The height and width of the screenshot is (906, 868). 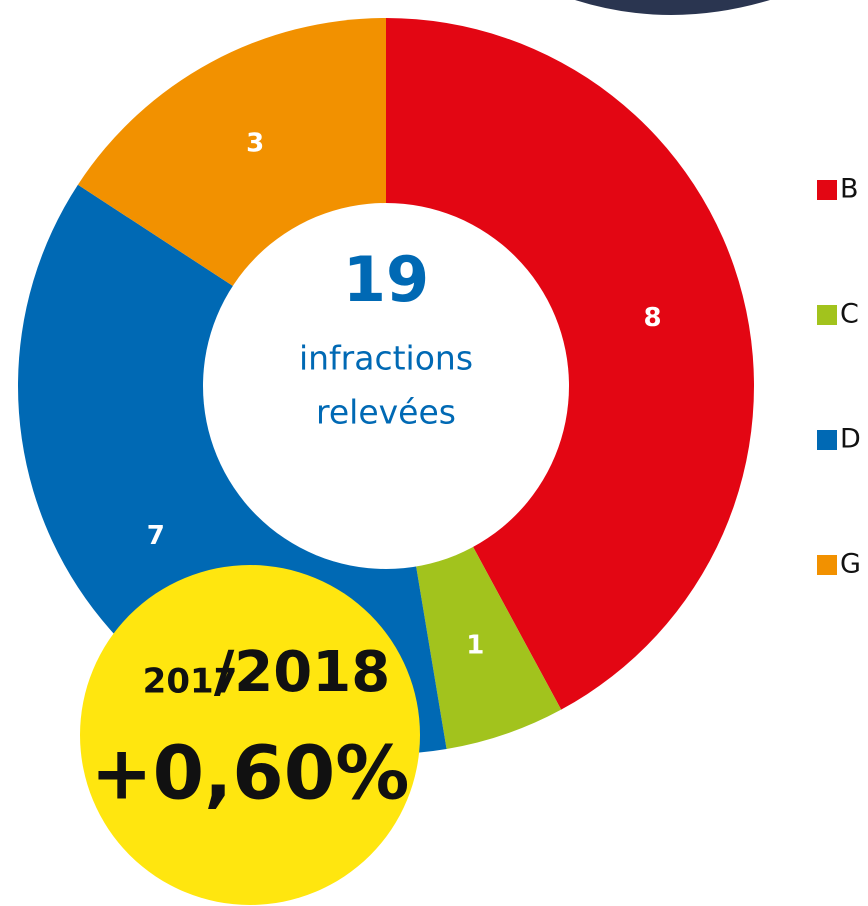 I want to click on photo-fragment, so click(x=672, y=7).